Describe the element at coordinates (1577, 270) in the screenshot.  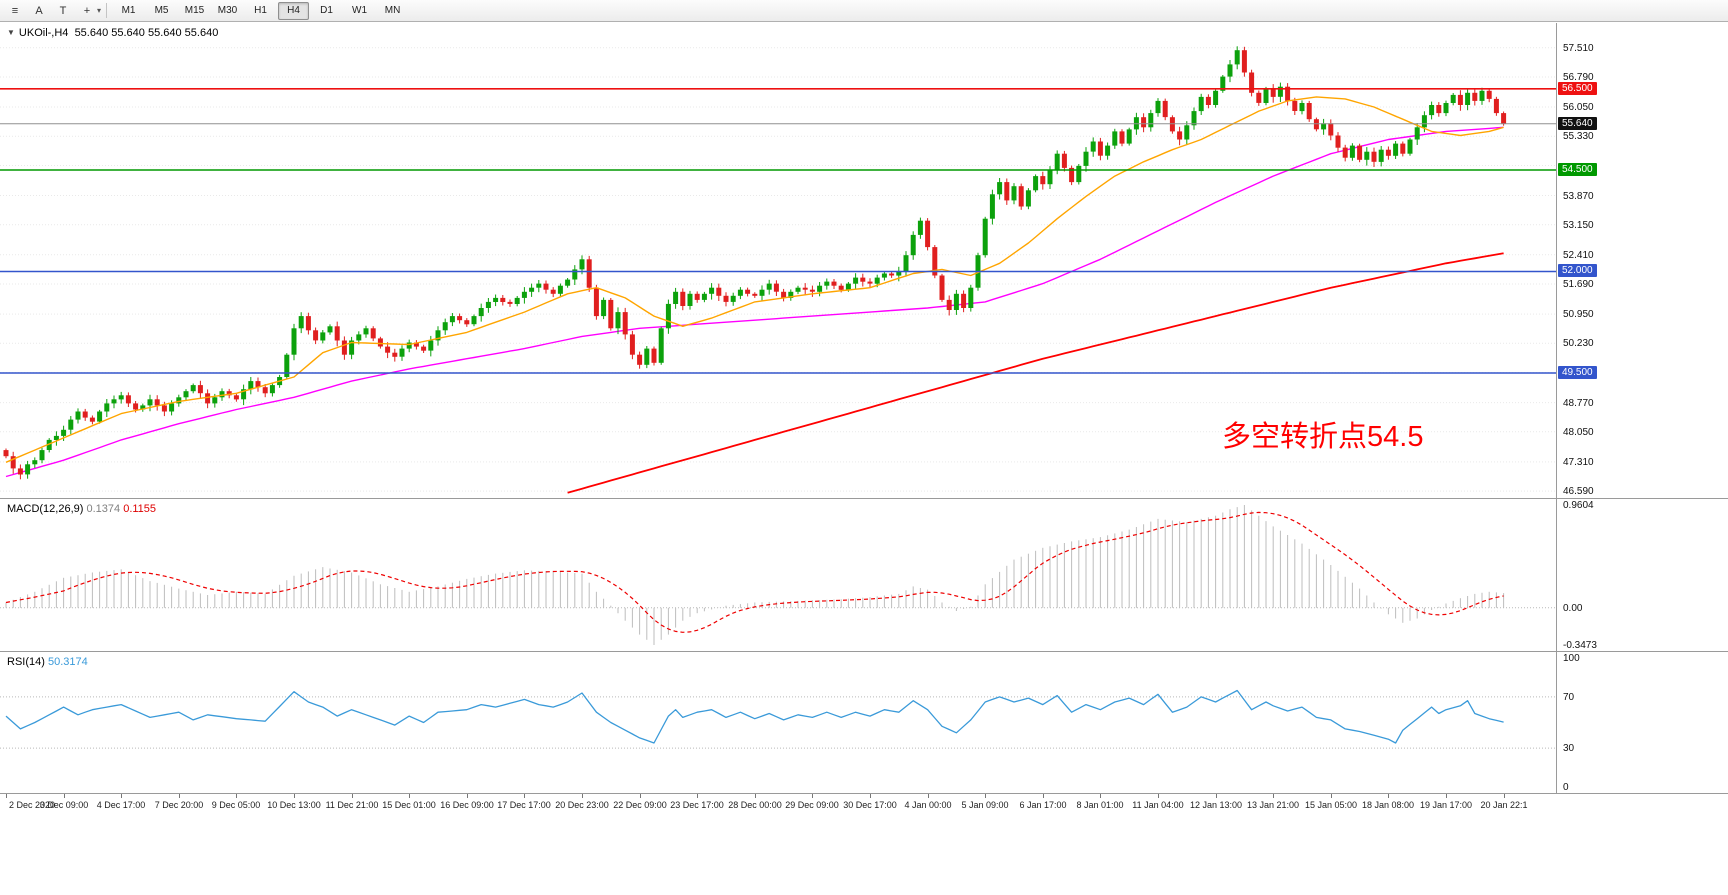
I see `price-badge: 52.000` at that location.